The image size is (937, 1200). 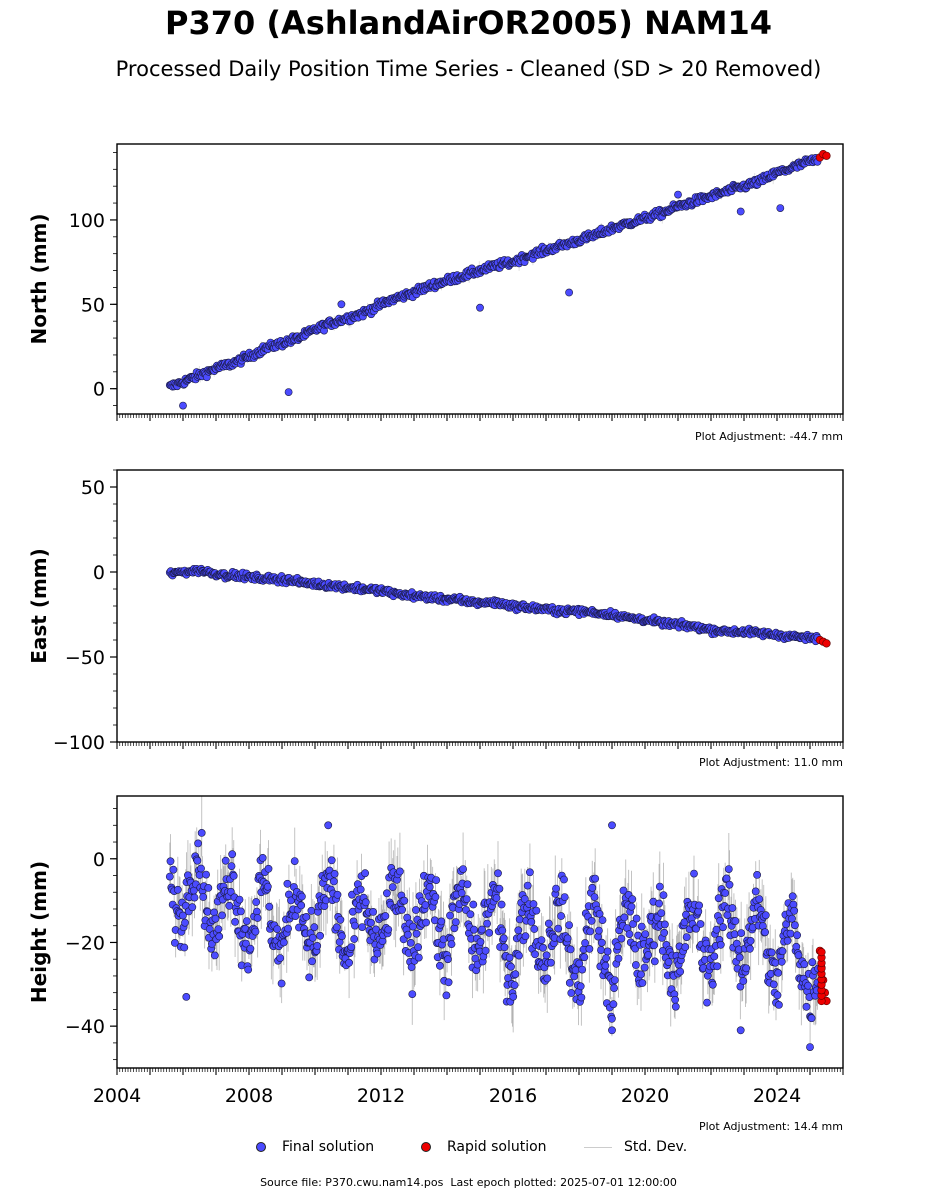 What do you see at coordinates (352, 1182) in the screenshot?
I see `source-file: Source file: P370.cwu.nam14.pos` at bounding box center [352, 1182].